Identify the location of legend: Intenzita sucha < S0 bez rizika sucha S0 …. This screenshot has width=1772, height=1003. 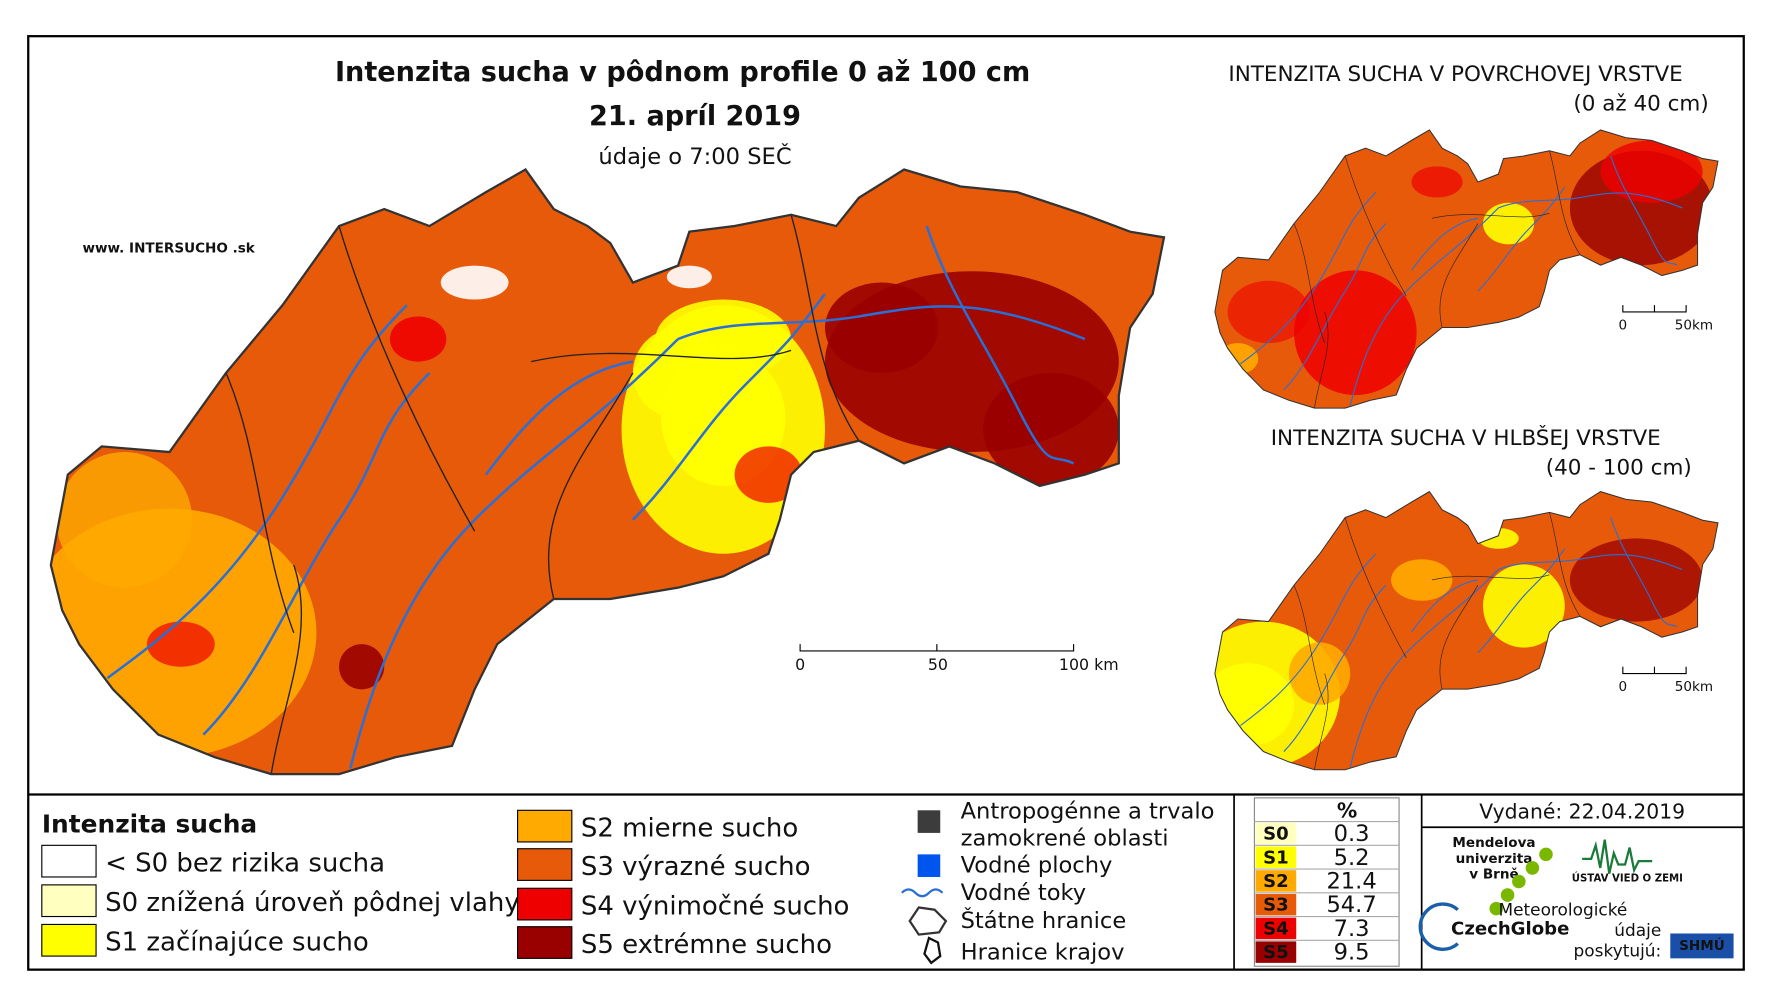
(628, 882).